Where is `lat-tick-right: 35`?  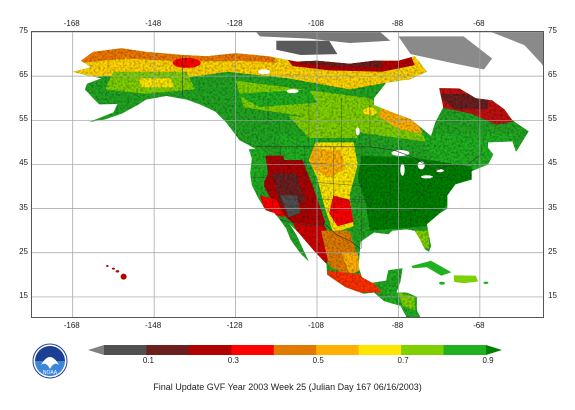
lat-tick-right: 35 is located at coordinates (552, 207).